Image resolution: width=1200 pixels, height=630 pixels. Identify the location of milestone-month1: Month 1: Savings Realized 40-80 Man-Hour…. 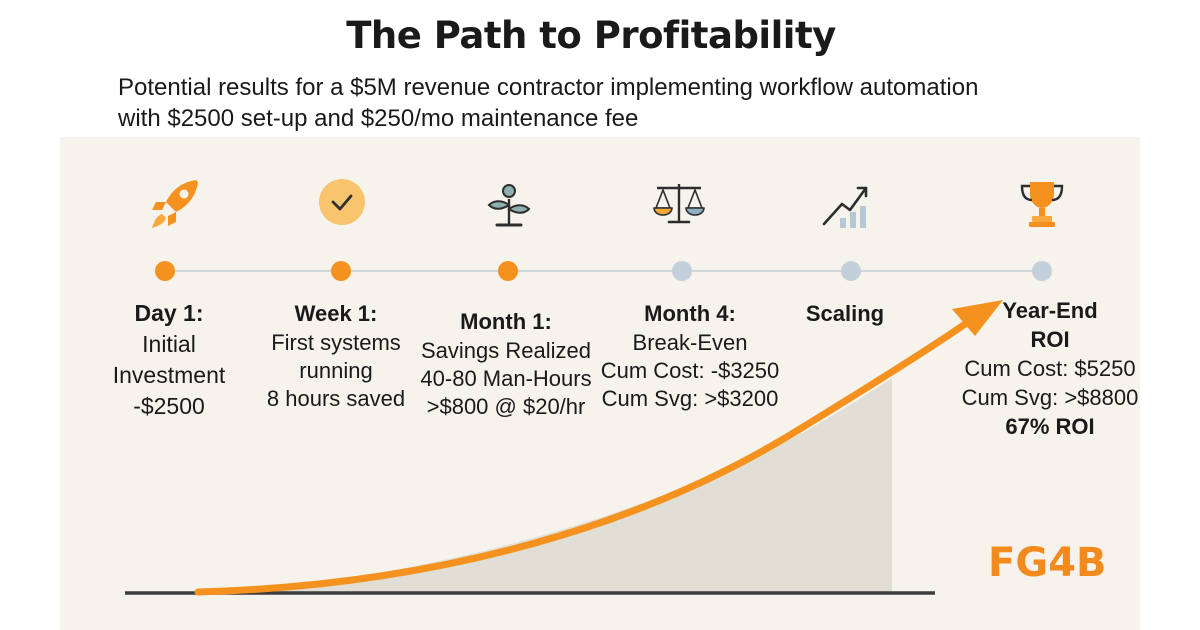
(506, 363).